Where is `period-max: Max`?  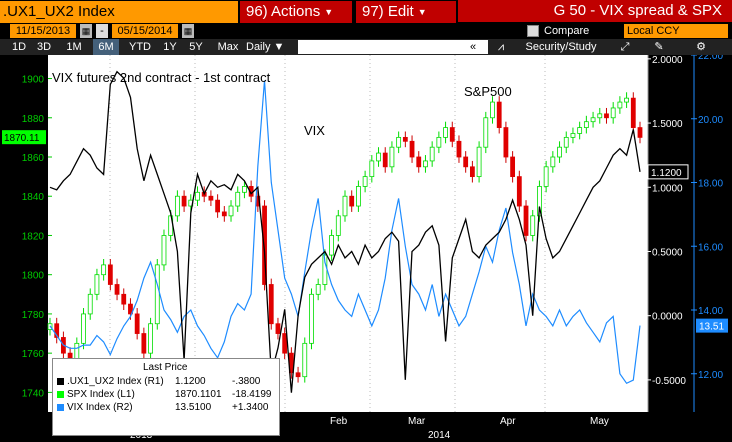
period-max: Max is located at coordinates (228, 47).